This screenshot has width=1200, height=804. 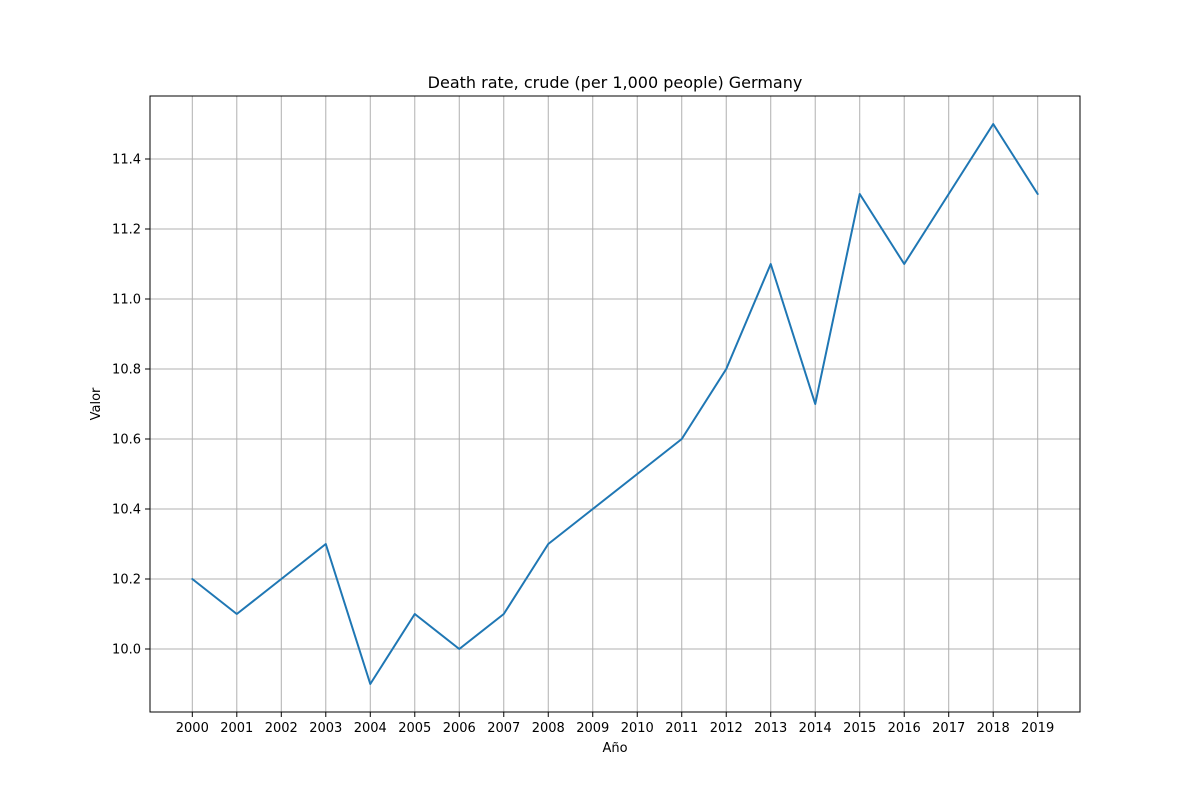 What do you see at coordinates (1037, 728) in the screenshot?
I see `x-tick-label: 2019` at bounding box center [1037, 728].